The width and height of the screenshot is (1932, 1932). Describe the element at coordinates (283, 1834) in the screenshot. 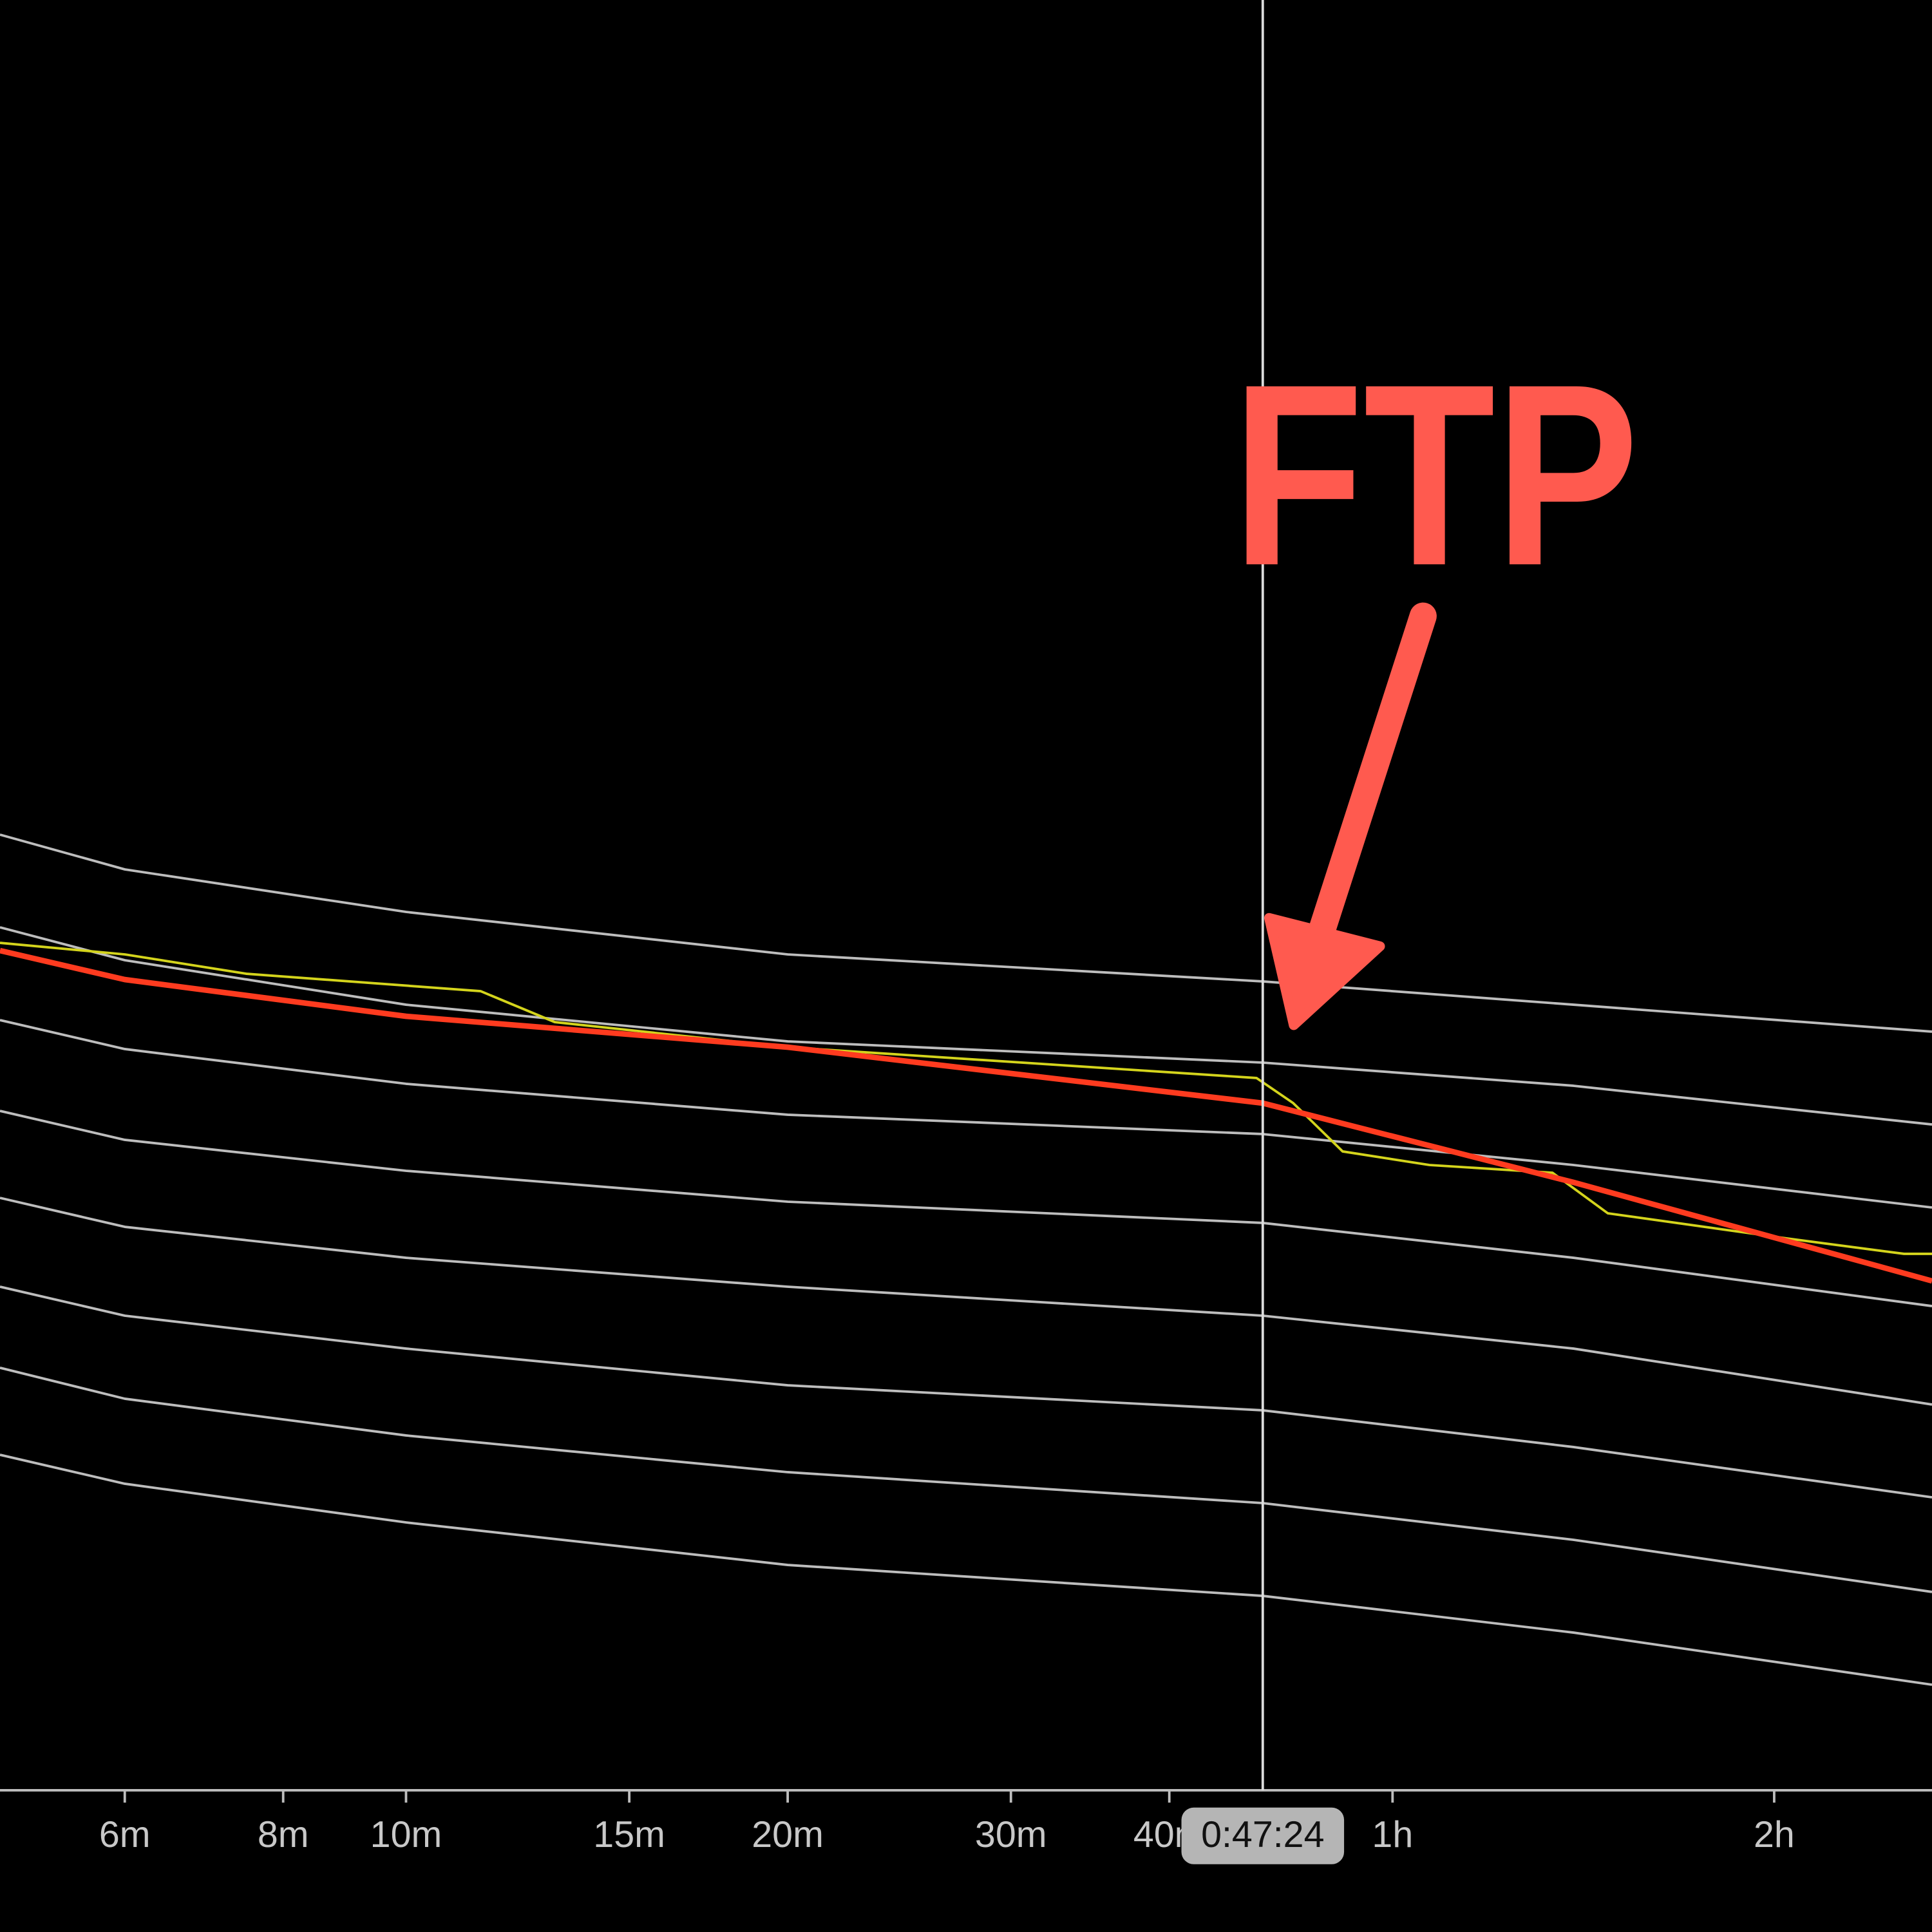

I see `x-tick-label: 8m` at that location.